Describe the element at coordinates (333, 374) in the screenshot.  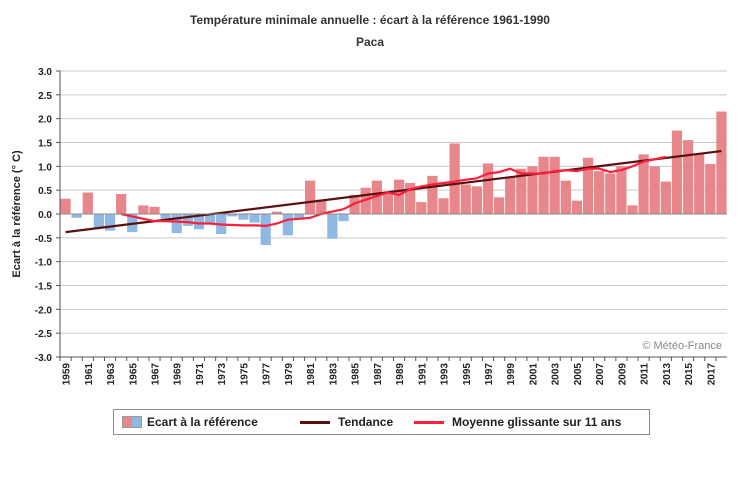
I see `x-tick-label: 1983` at that location.